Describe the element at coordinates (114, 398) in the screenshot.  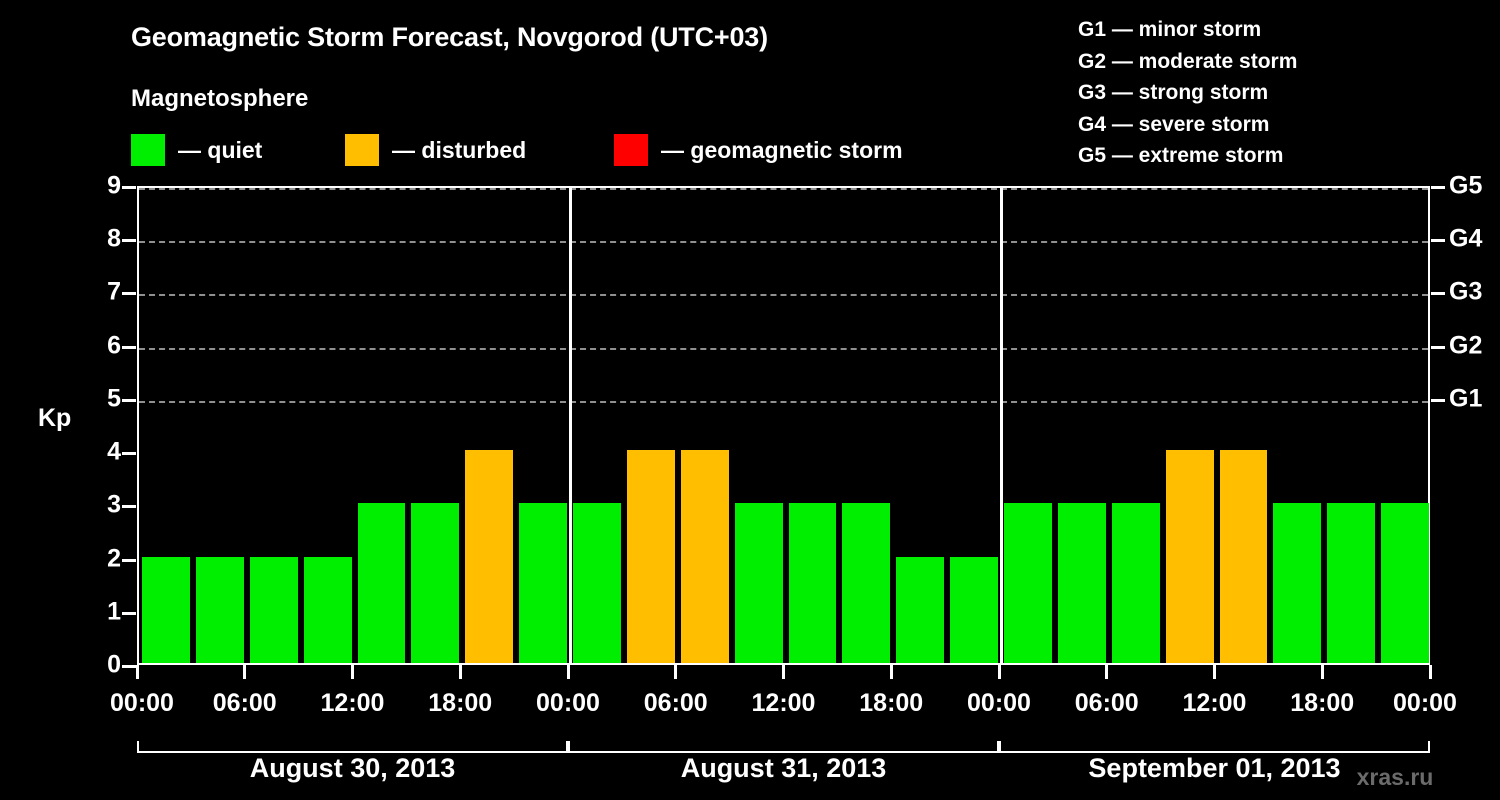
I see `y-tick-label-5: 5` at that location.